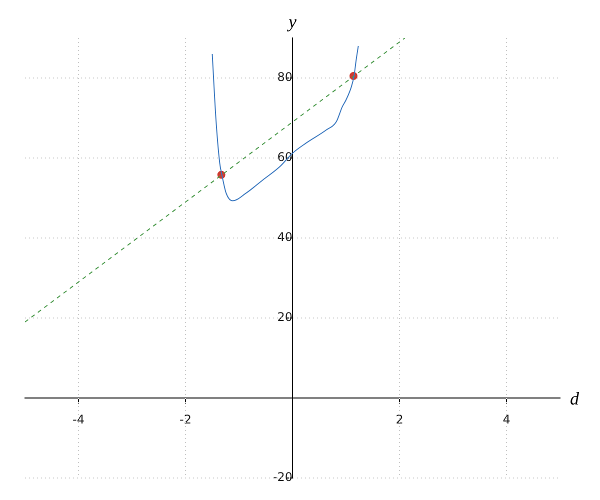 The image size is (600, 500). I want to click on y-tick-label: 80, so click(284, 77).